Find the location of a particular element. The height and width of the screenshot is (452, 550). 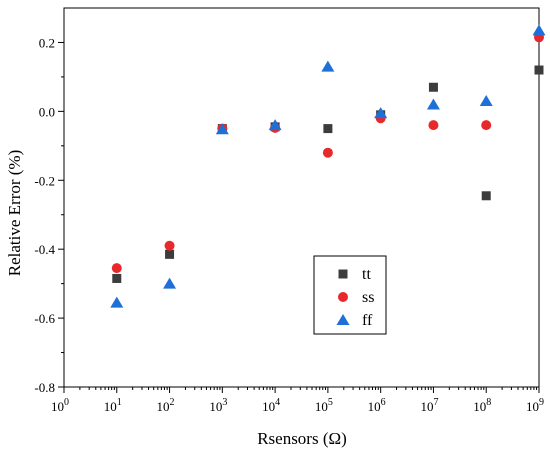

x-tick-label: 10⁷ is located at coordinates (429, 405).